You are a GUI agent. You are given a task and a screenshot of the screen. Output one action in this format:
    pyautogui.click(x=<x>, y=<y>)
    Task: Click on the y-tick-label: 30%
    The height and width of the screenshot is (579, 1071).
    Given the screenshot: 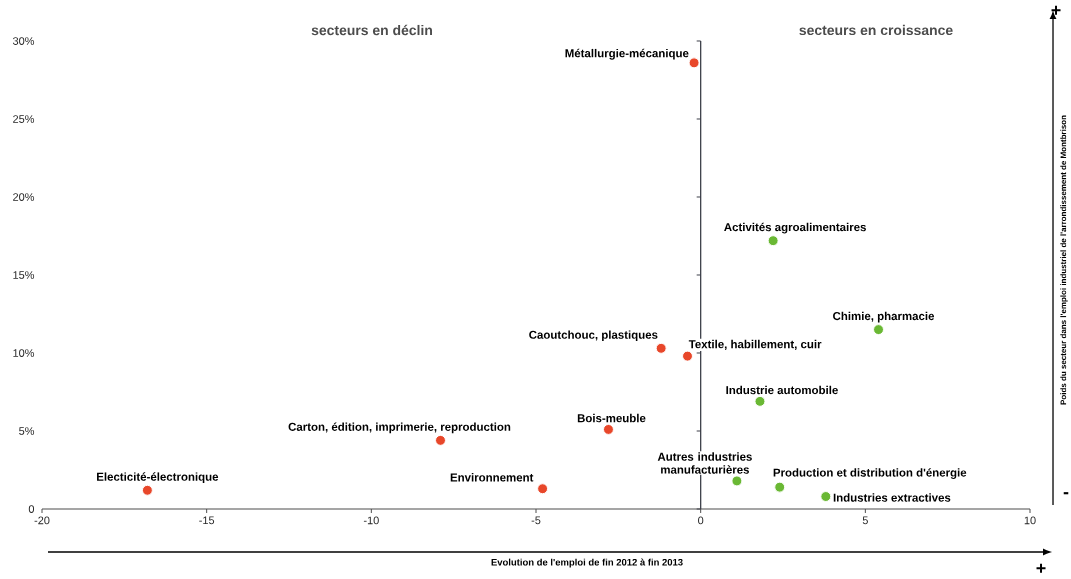 What is the action you would take?
    pyautogui.click(x=23, y=41)
    